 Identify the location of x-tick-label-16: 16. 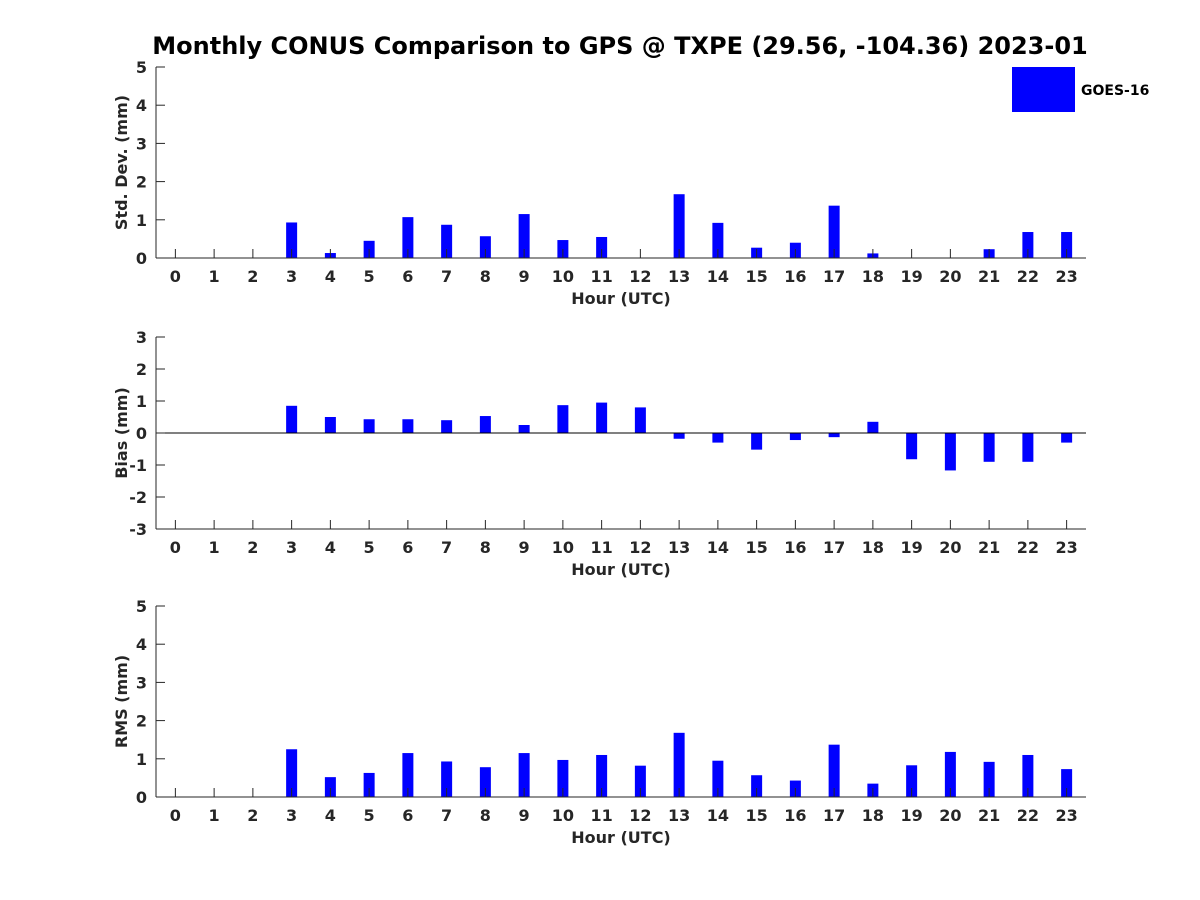
(795, 547).